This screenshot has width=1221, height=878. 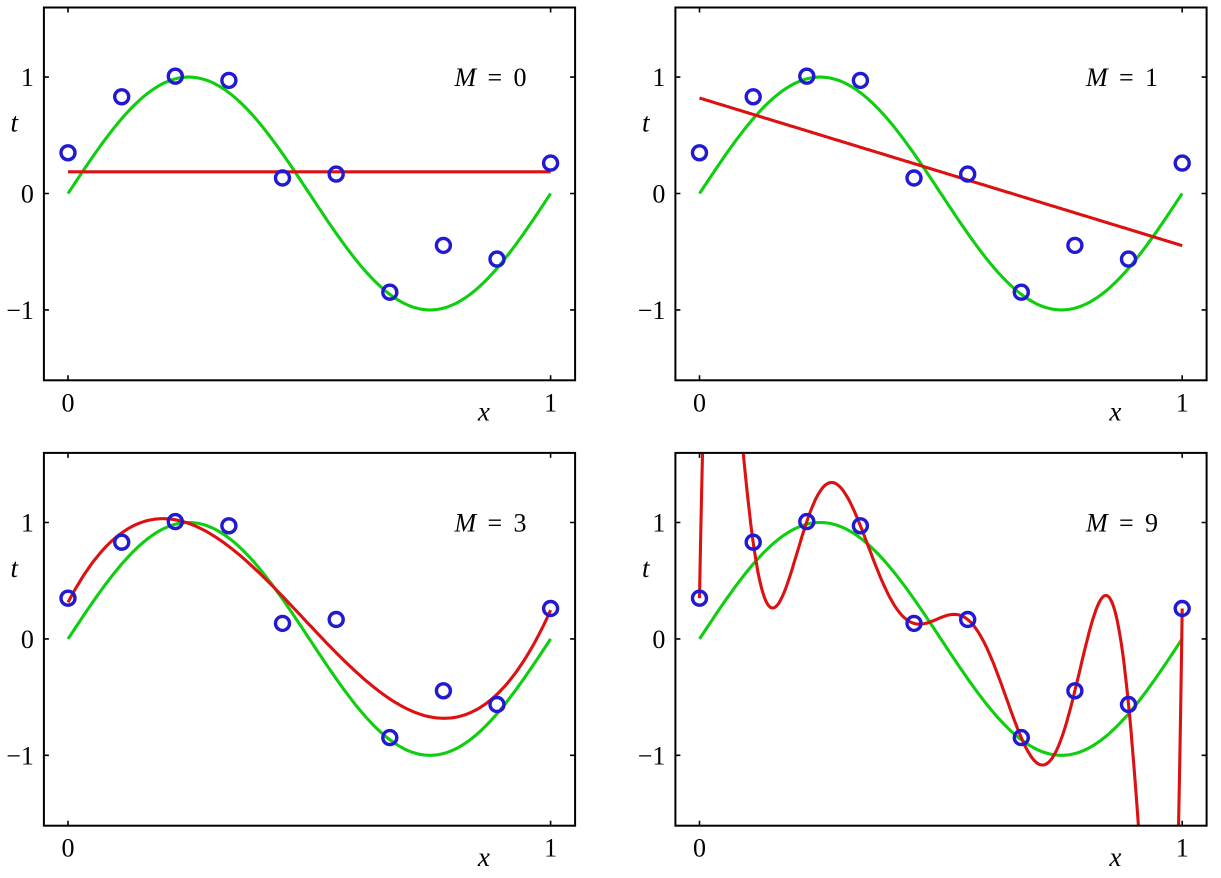 I want to click on svg-text: M = 1, so click(x=1121, y=77).